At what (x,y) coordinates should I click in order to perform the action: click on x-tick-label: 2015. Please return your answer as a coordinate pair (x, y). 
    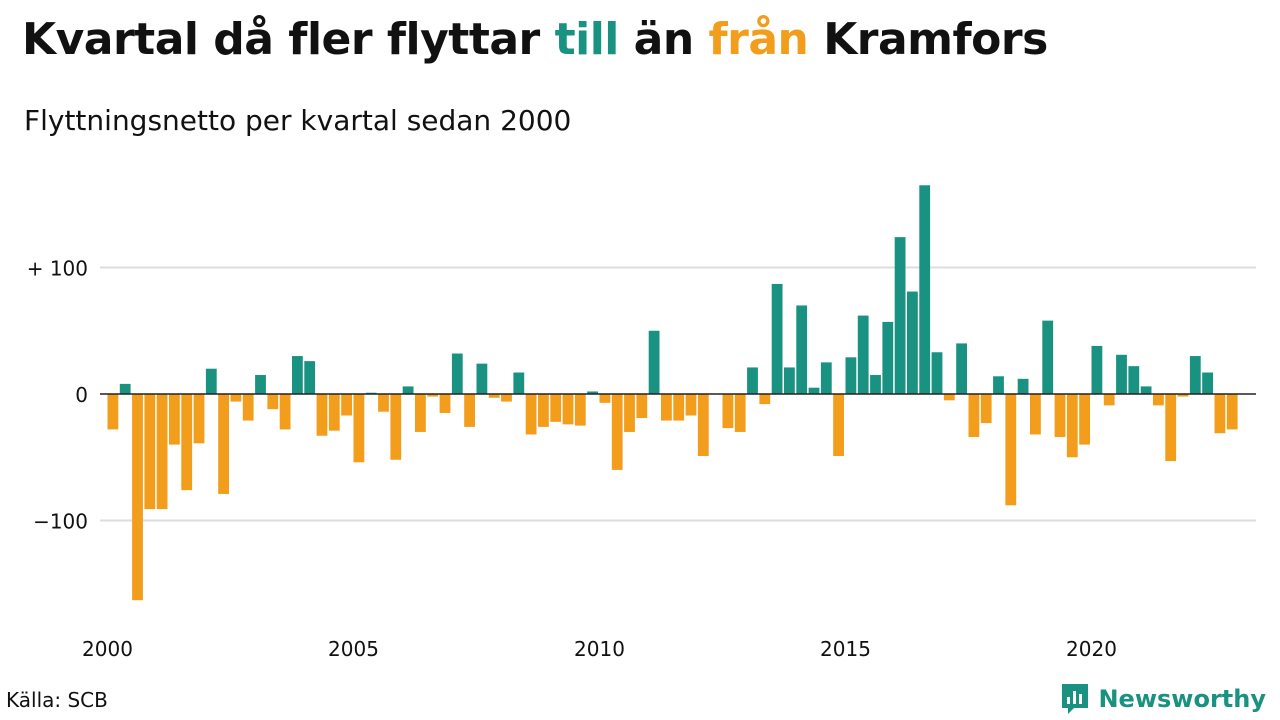
    Looking at the image, I should click on (845, 649).